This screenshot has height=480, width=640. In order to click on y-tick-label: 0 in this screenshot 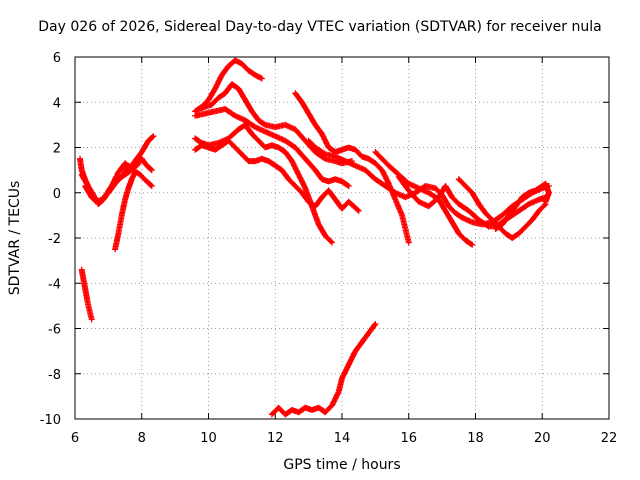, I will do `click(57, 194)`.